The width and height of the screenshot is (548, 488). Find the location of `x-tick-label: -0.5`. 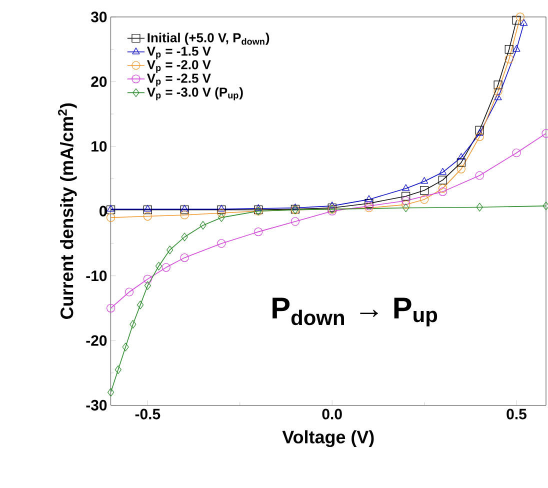

x-tick-label: -0.5 is located at coordinates (147, 414).